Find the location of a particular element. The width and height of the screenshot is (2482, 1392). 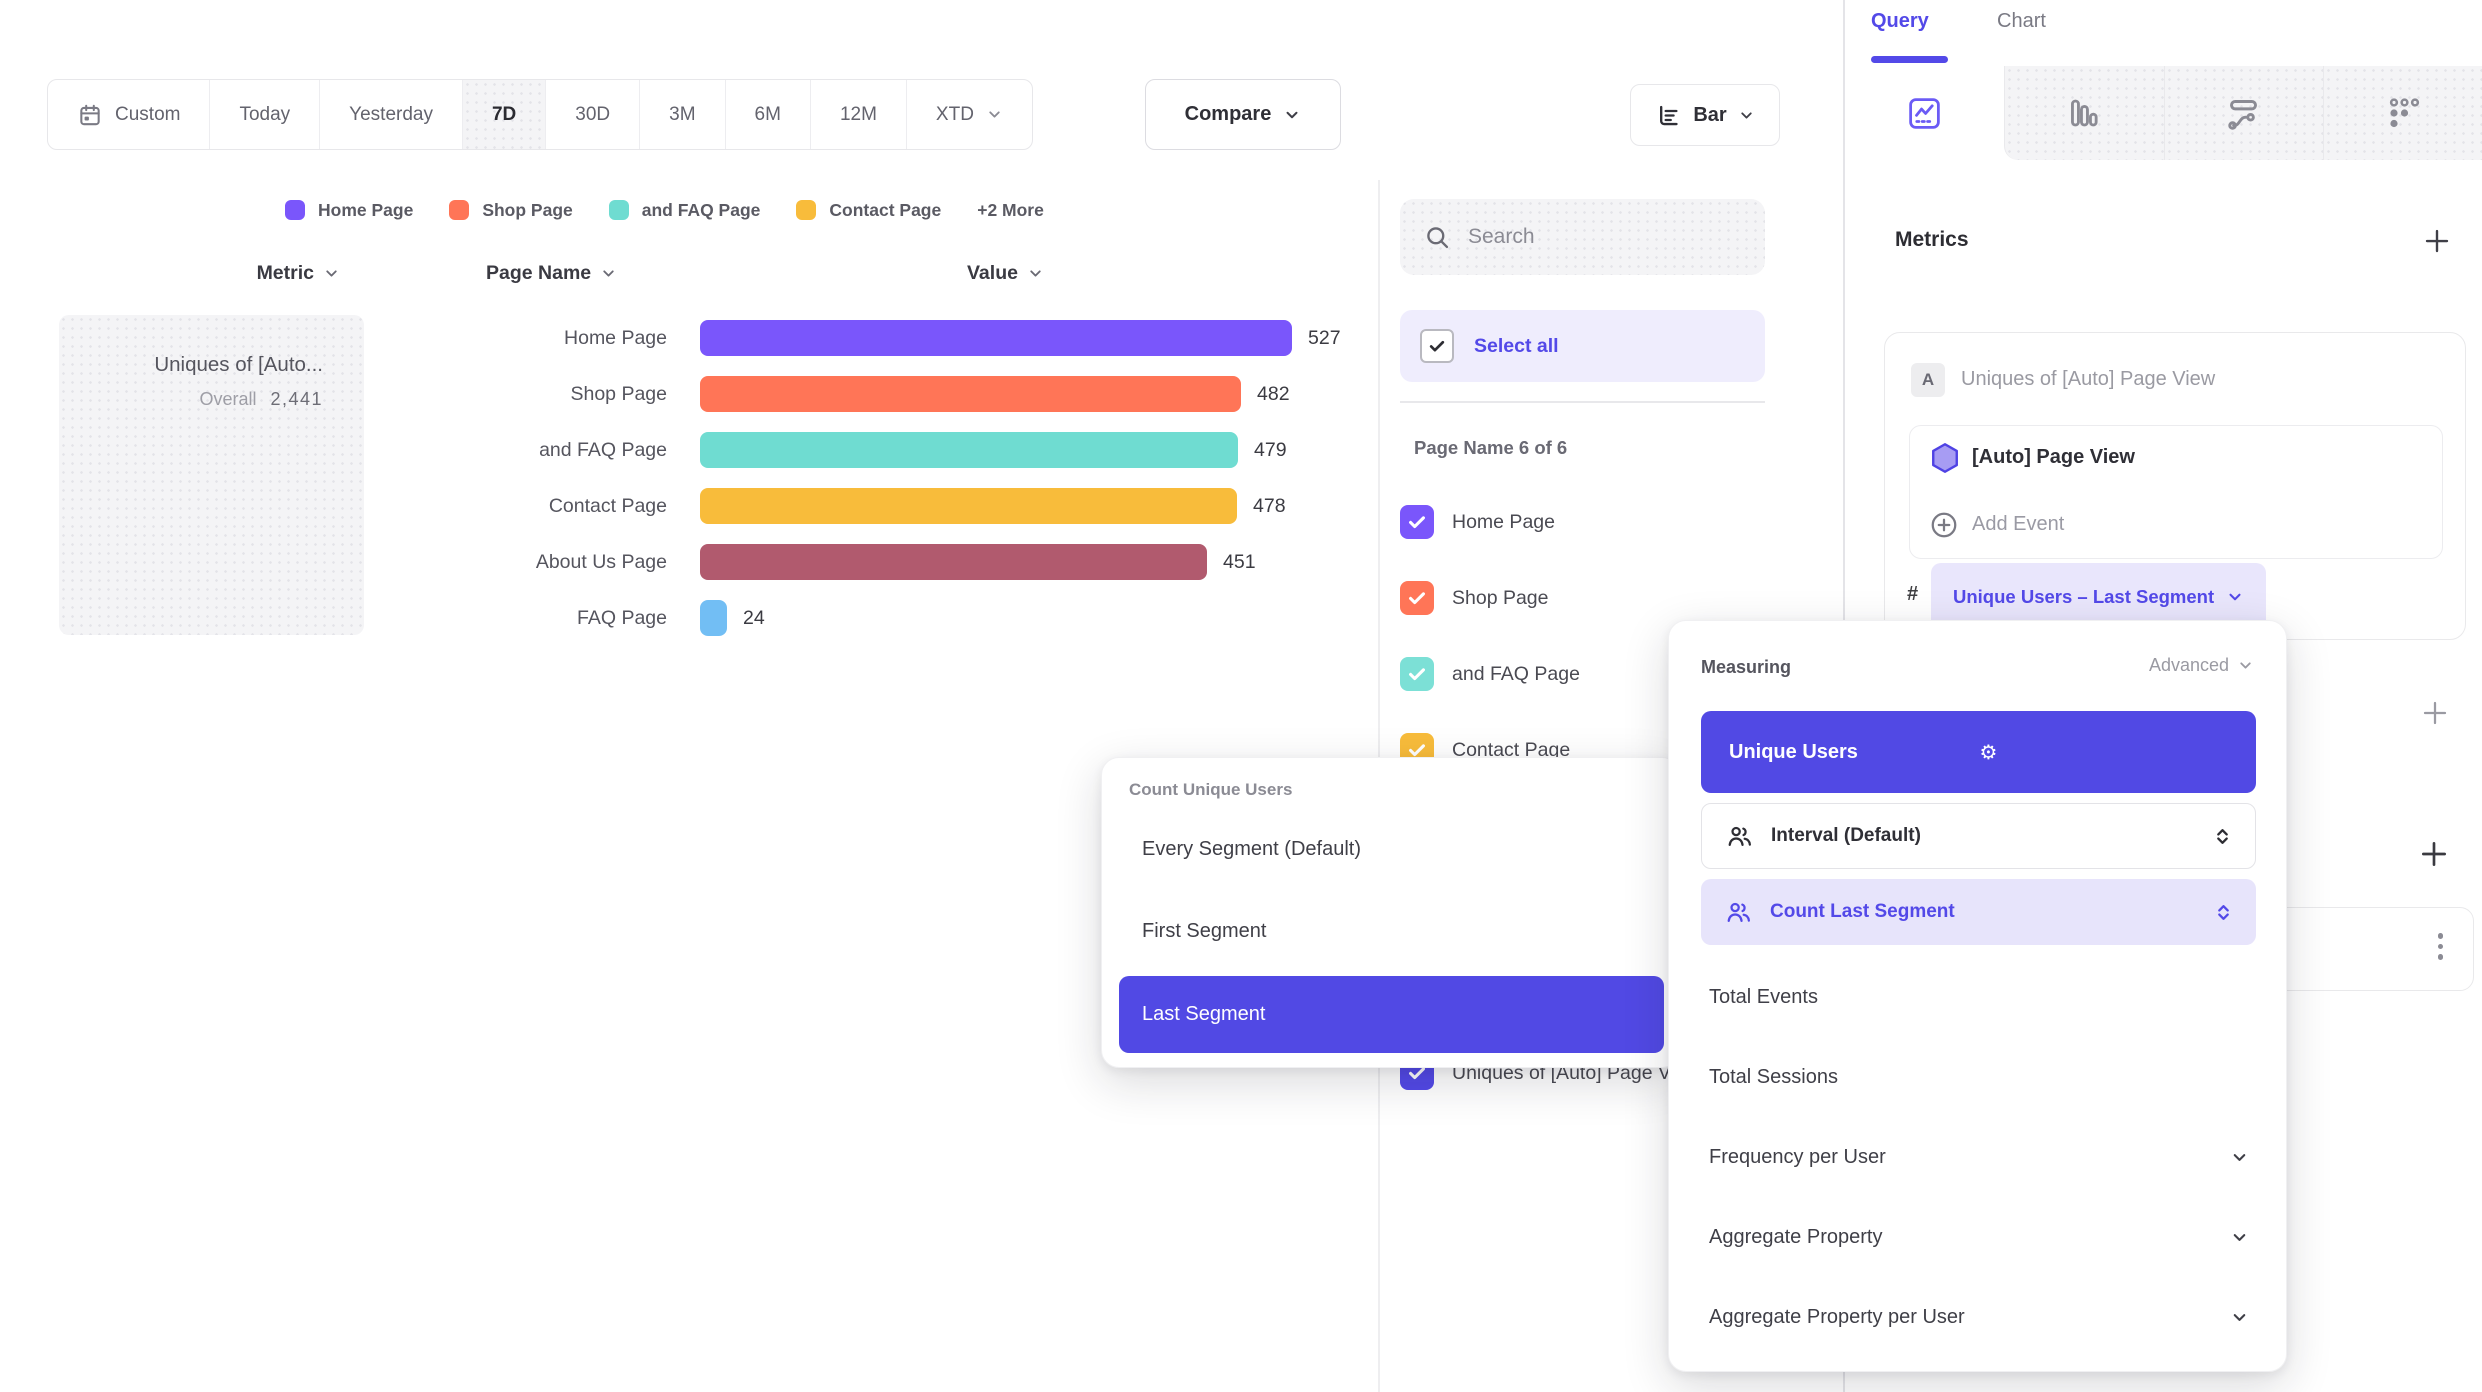

legend-label: Shop Page is located at coordinates (527, 209).